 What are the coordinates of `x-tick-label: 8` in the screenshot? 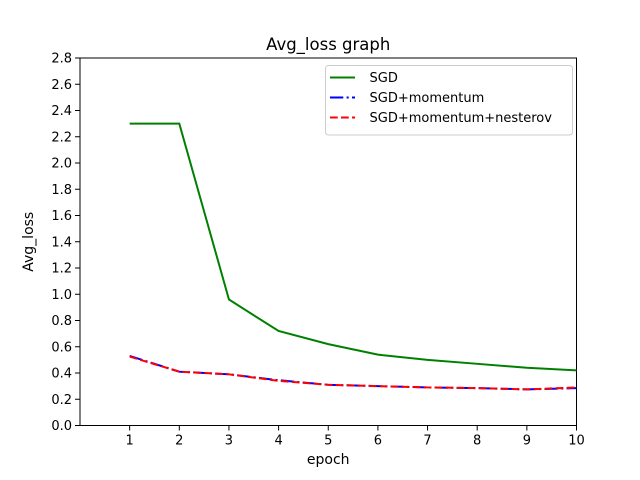 It's located at (477, 441).